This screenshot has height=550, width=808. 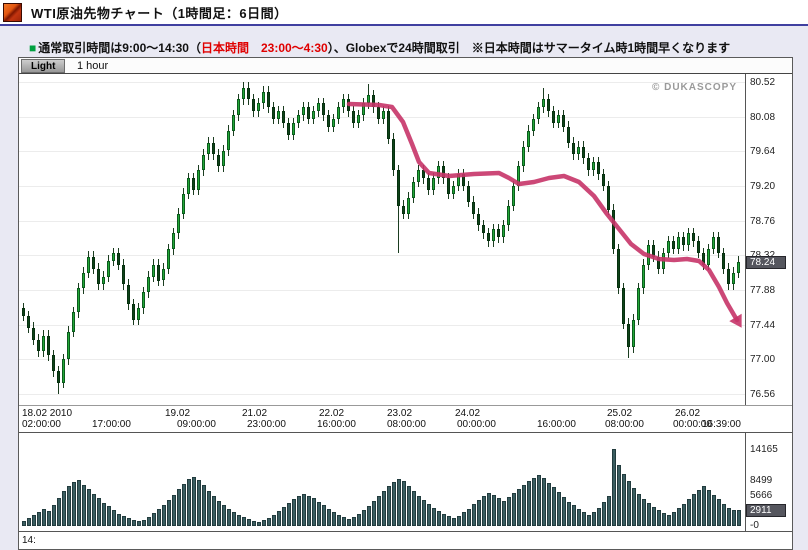 I want to click on theme-tab-light: Light, so click(x=43, y=66).